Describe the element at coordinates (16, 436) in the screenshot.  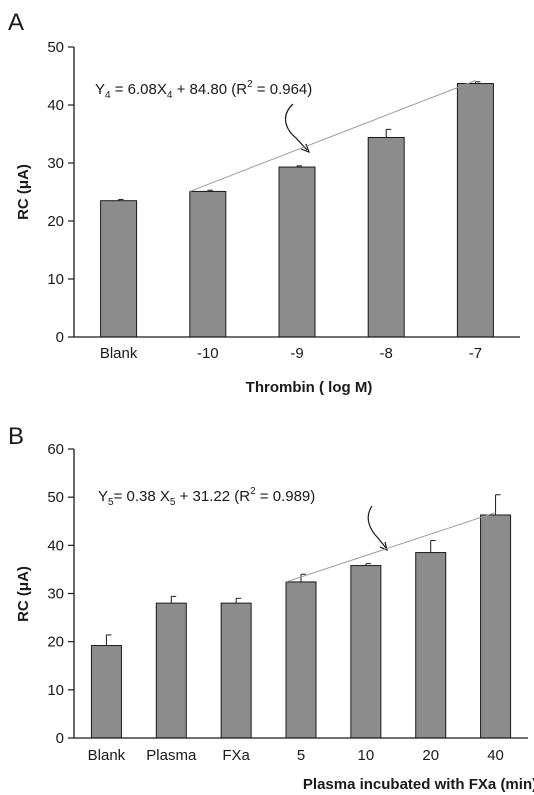
I see `panel-b-label: B` at that location.